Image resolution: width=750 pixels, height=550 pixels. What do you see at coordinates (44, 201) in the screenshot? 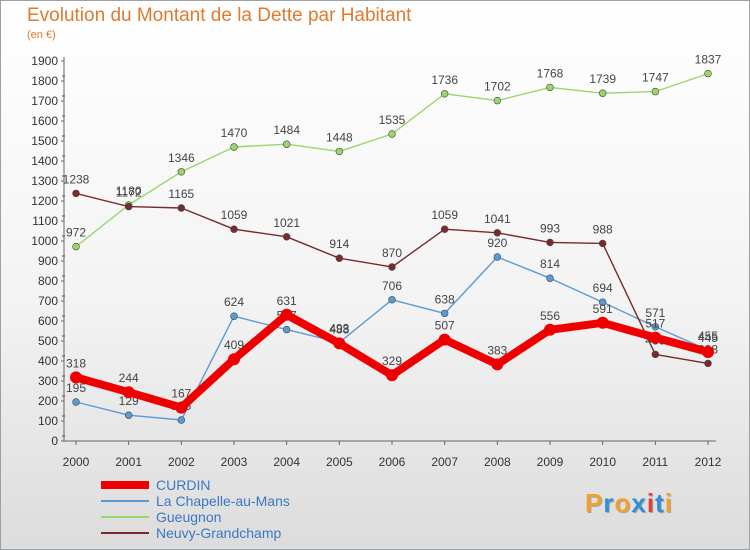
I see `y-tick-label: 1200` at bounding box center [44, 201].